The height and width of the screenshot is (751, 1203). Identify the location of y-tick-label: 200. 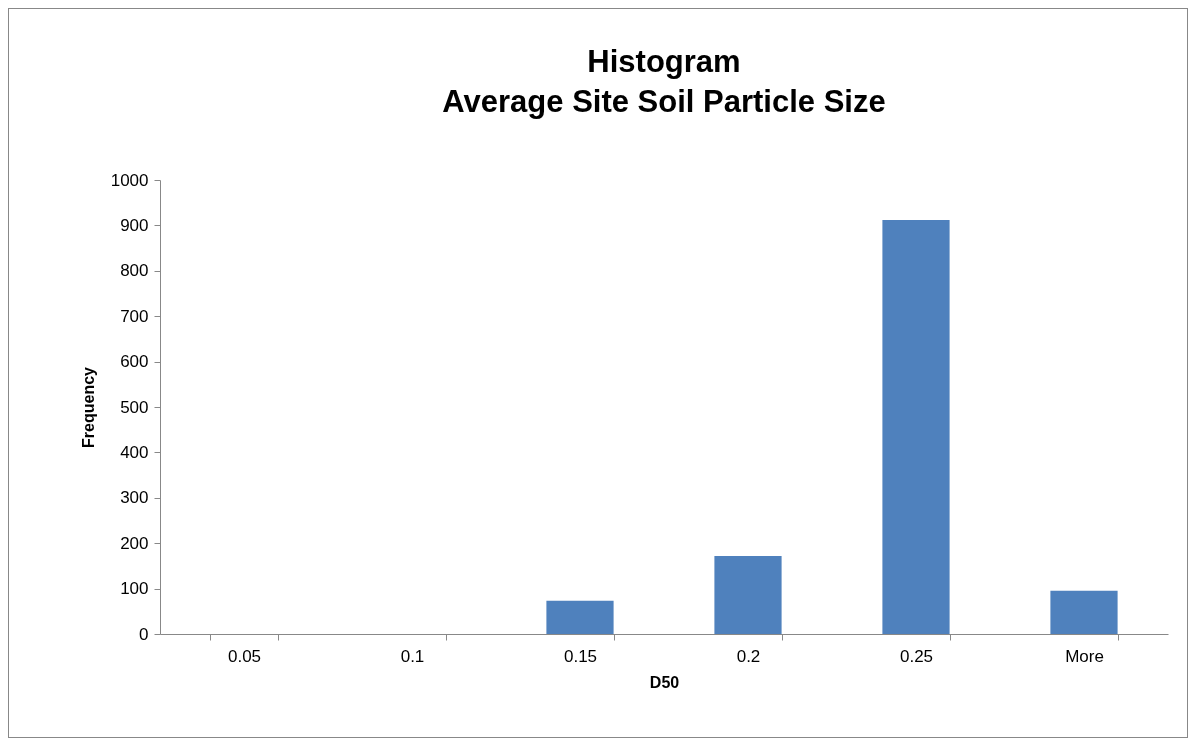
(134, 543).